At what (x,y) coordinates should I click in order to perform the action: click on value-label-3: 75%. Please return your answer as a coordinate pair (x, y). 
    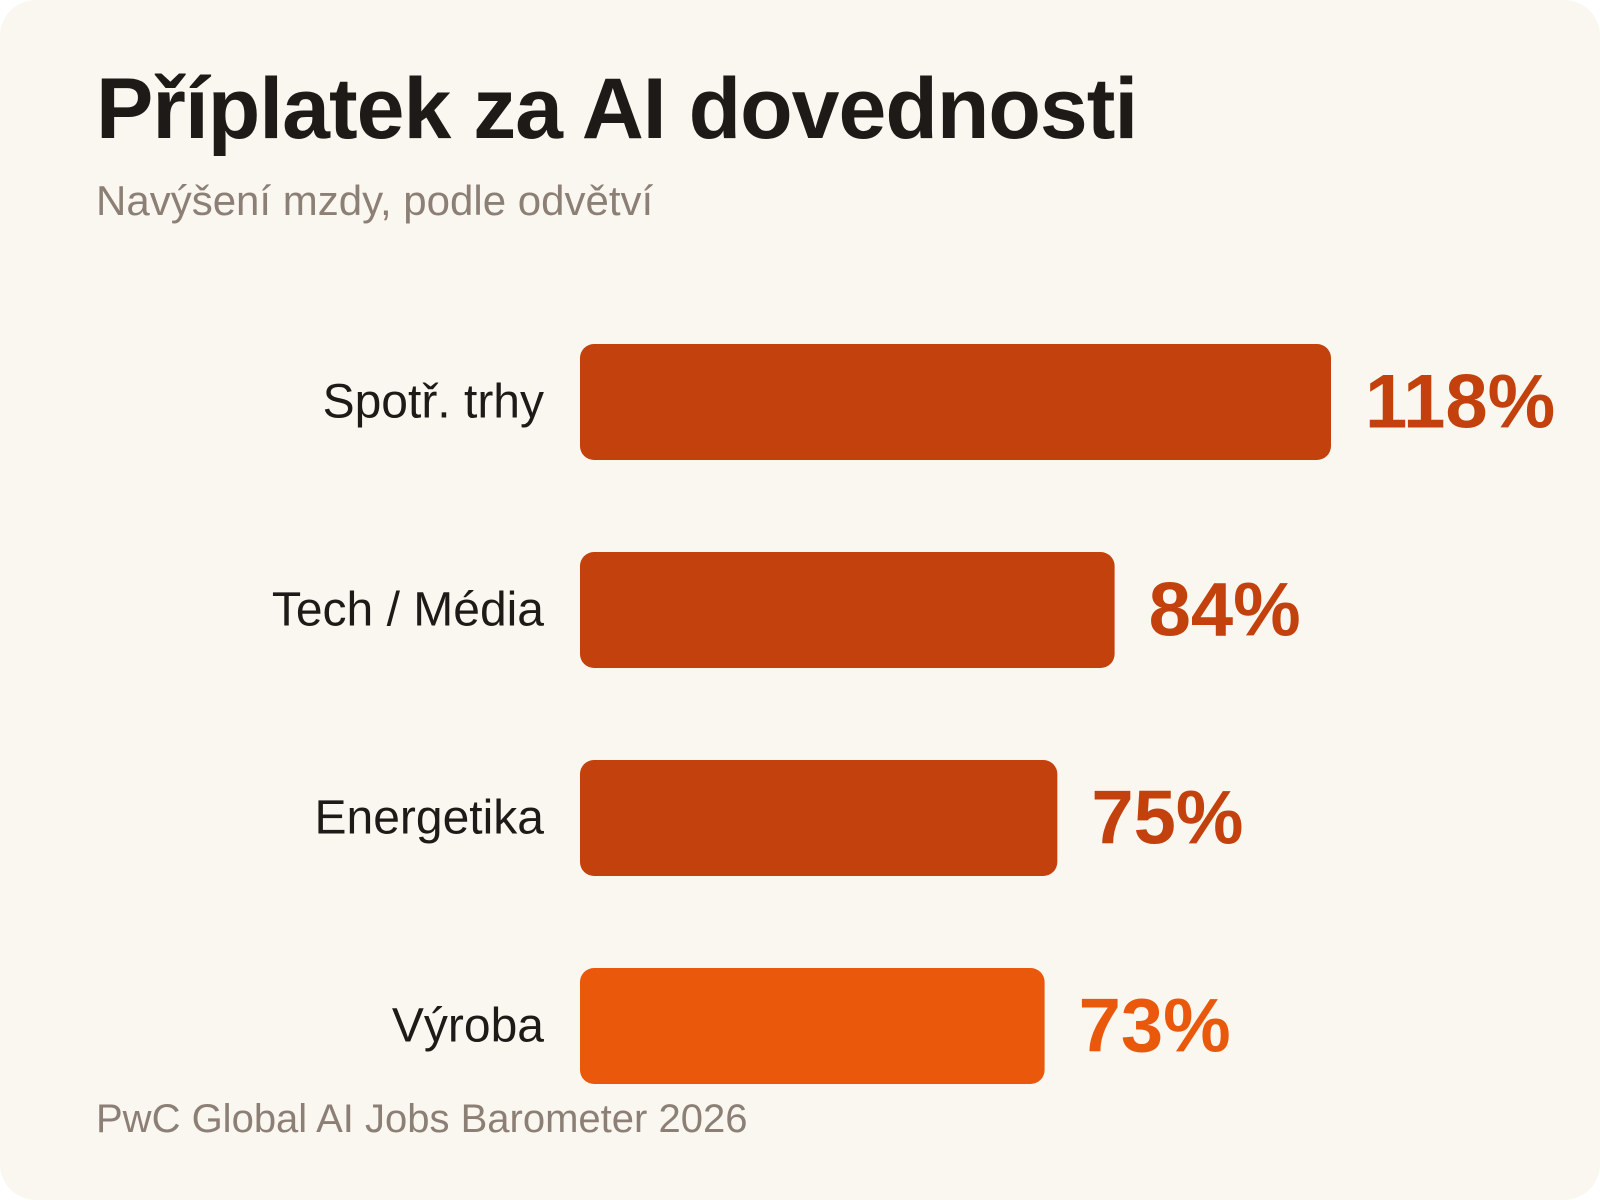
    Looking at the image, I should click on (1167, 818).